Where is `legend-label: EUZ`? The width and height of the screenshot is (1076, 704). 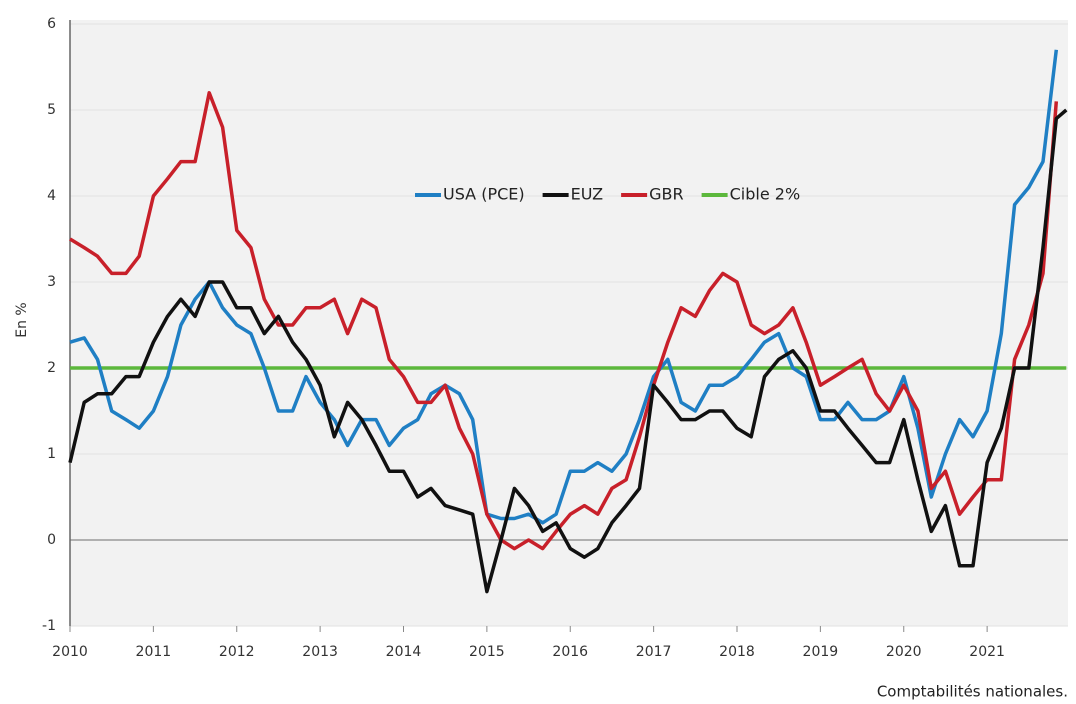 legend-label: EUZ is located at coordinates (587, 194).